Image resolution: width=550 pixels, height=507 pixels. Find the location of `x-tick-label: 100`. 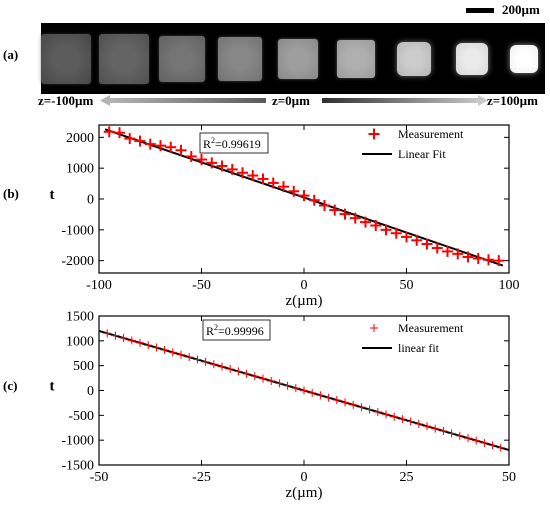

x-tick-label: 100 is located at coordinates (509, 285).